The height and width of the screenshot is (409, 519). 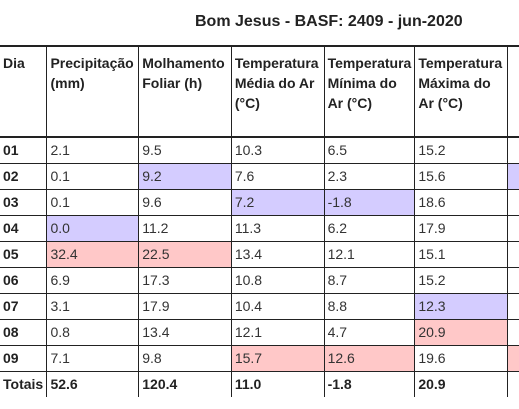 What do you see at coordinates (92, 150) in the screenshot?
I see `cell-precipitacao: 2.1` at bounding box center [92, 150].